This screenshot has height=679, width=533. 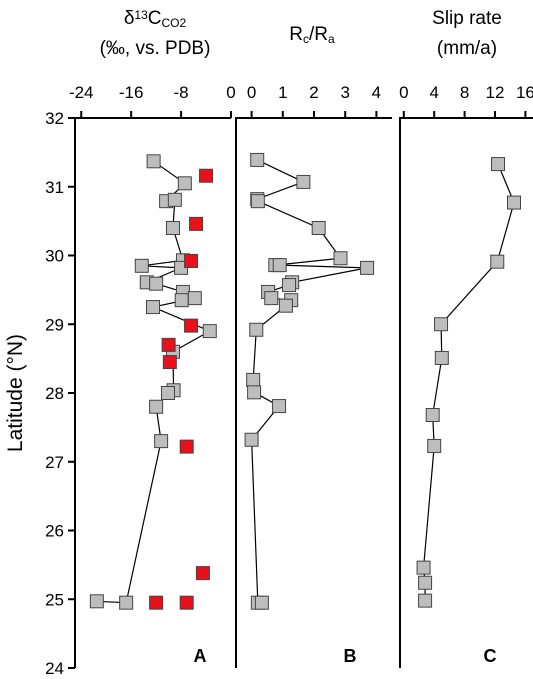 I want to click on panel-title: Slip rate, so click(x=467, y=18).